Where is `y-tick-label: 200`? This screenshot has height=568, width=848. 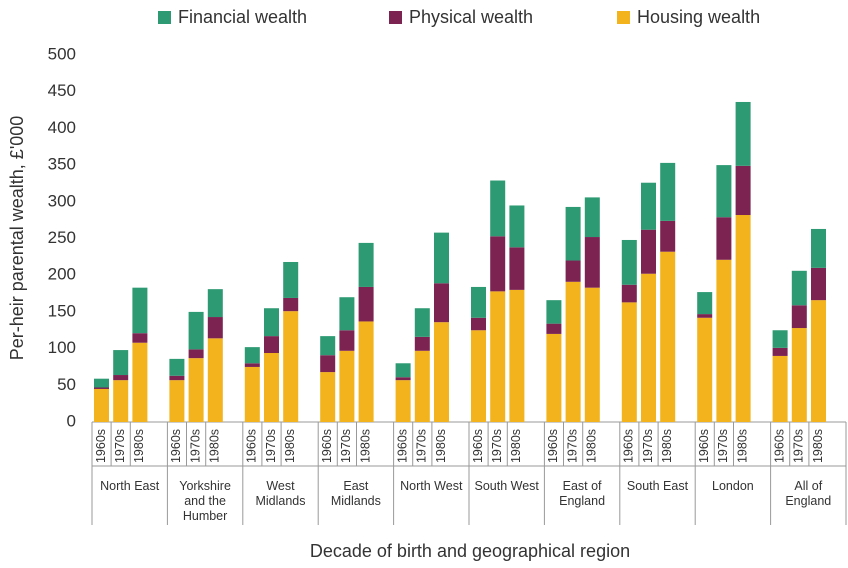 y-tick-label: 200 is located at coordinates (62, 274).